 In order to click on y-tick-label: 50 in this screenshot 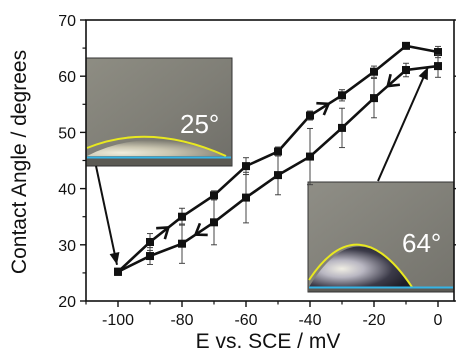, I will do `click(67, 133)`.